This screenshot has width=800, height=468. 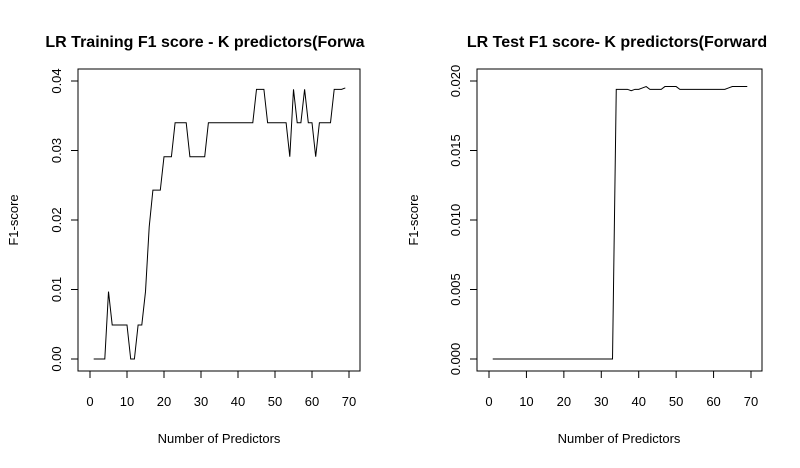 I want to click on y-tick-label: 0.03, so click(x=56, y=150).